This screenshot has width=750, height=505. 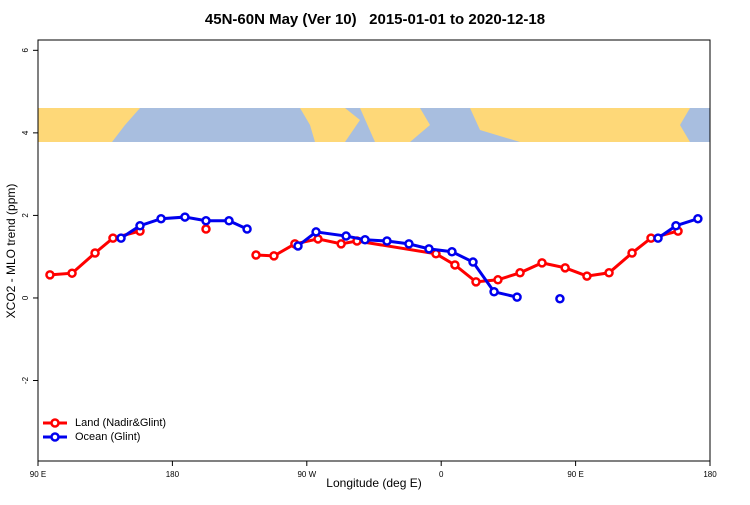 I want to click on x-tick-label: 90 W, so click(x=306, y=474).